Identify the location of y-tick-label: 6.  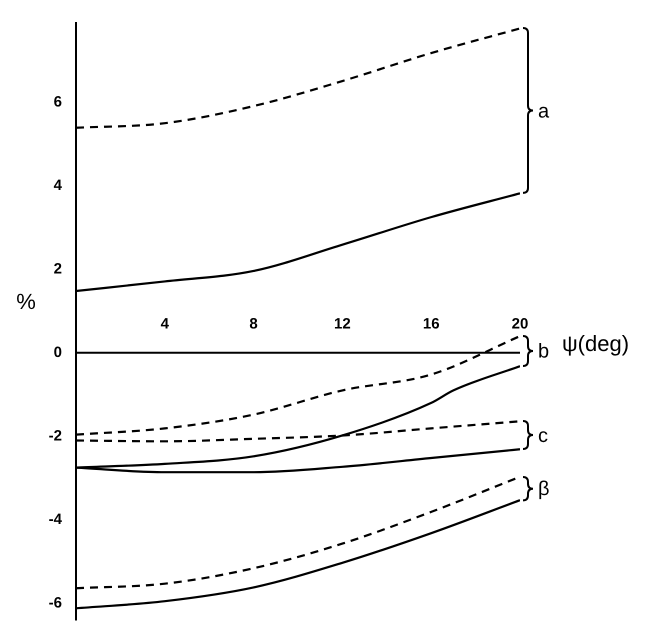
(58, 101).